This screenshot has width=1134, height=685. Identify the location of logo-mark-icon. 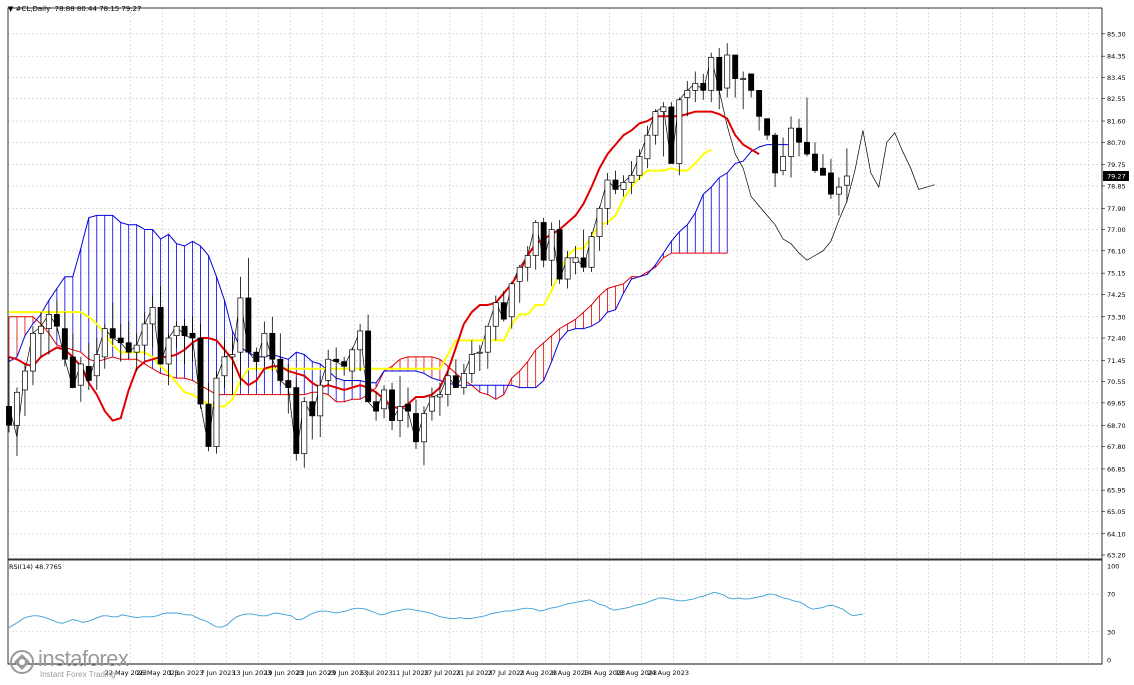
(22, 662).